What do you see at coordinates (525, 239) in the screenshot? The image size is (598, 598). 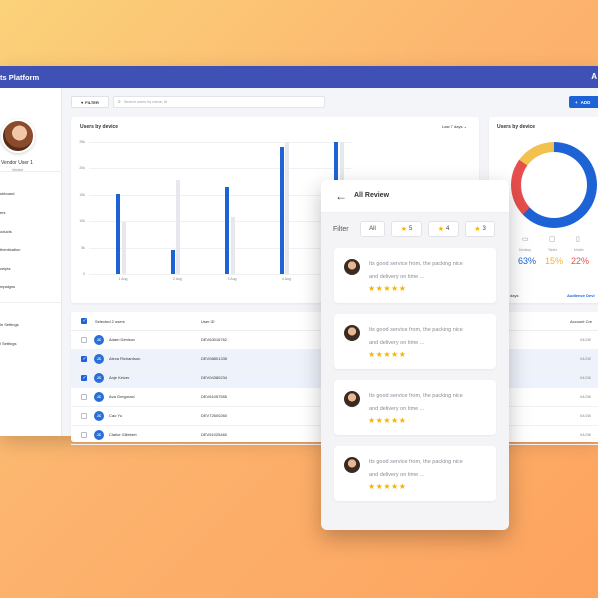 I see `desktop-icon: ▭` at bounding box center [525, 239].